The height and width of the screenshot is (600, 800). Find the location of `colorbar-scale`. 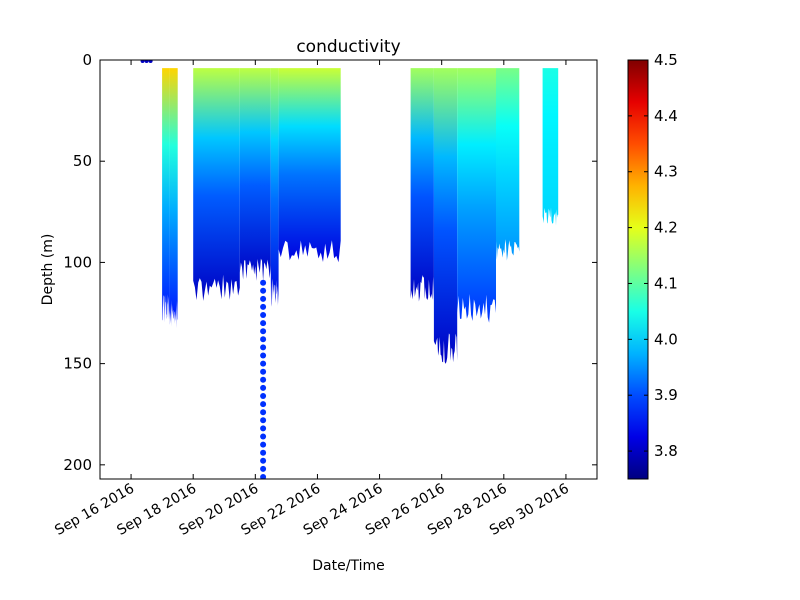

colorbar-scale is located at coordinates (638, 269).